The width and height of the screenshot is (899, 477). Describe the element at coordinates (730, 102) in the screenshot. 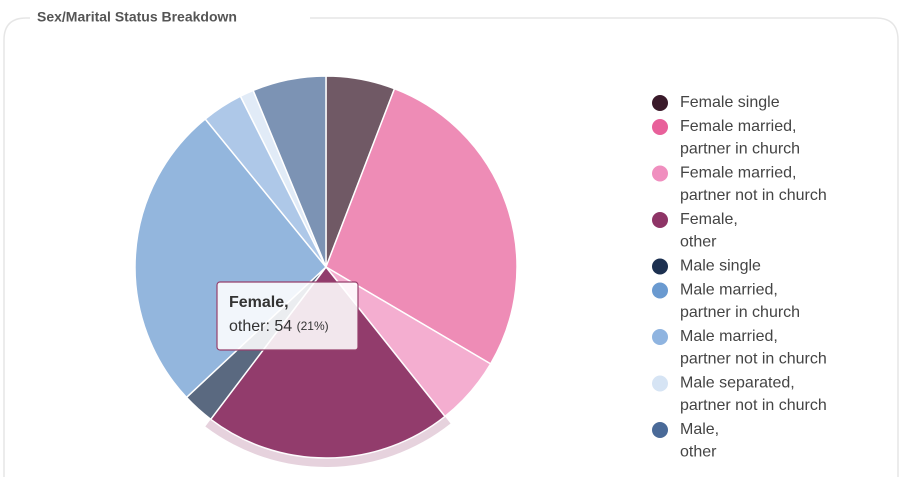

I see `legend-label: Female single` at that location.